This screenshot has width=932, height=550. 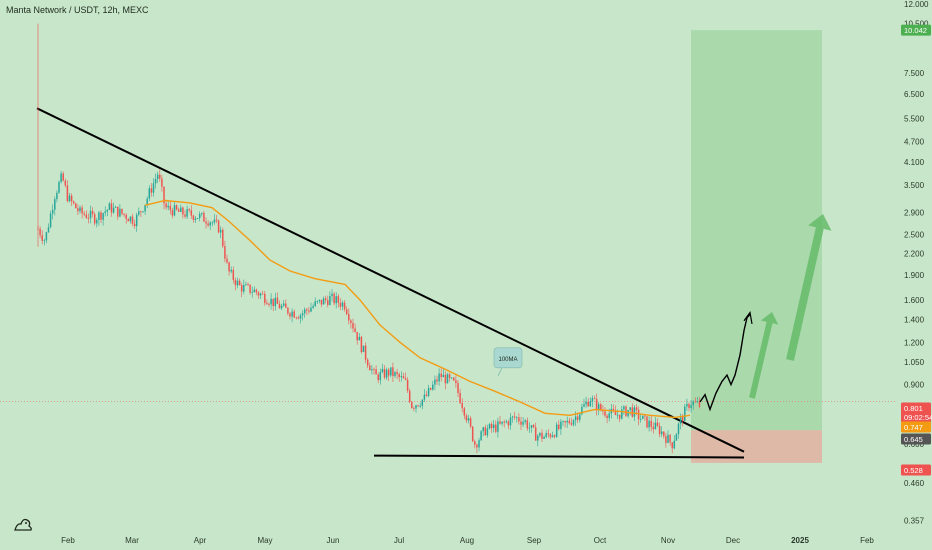 I want to click on price-tag-label: 0.528, so click(x=913, y=470).